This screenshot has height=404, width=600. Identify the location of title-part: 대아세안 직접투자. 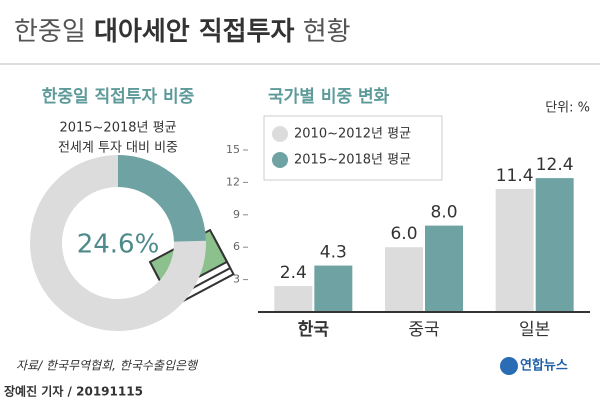
(194, 32).